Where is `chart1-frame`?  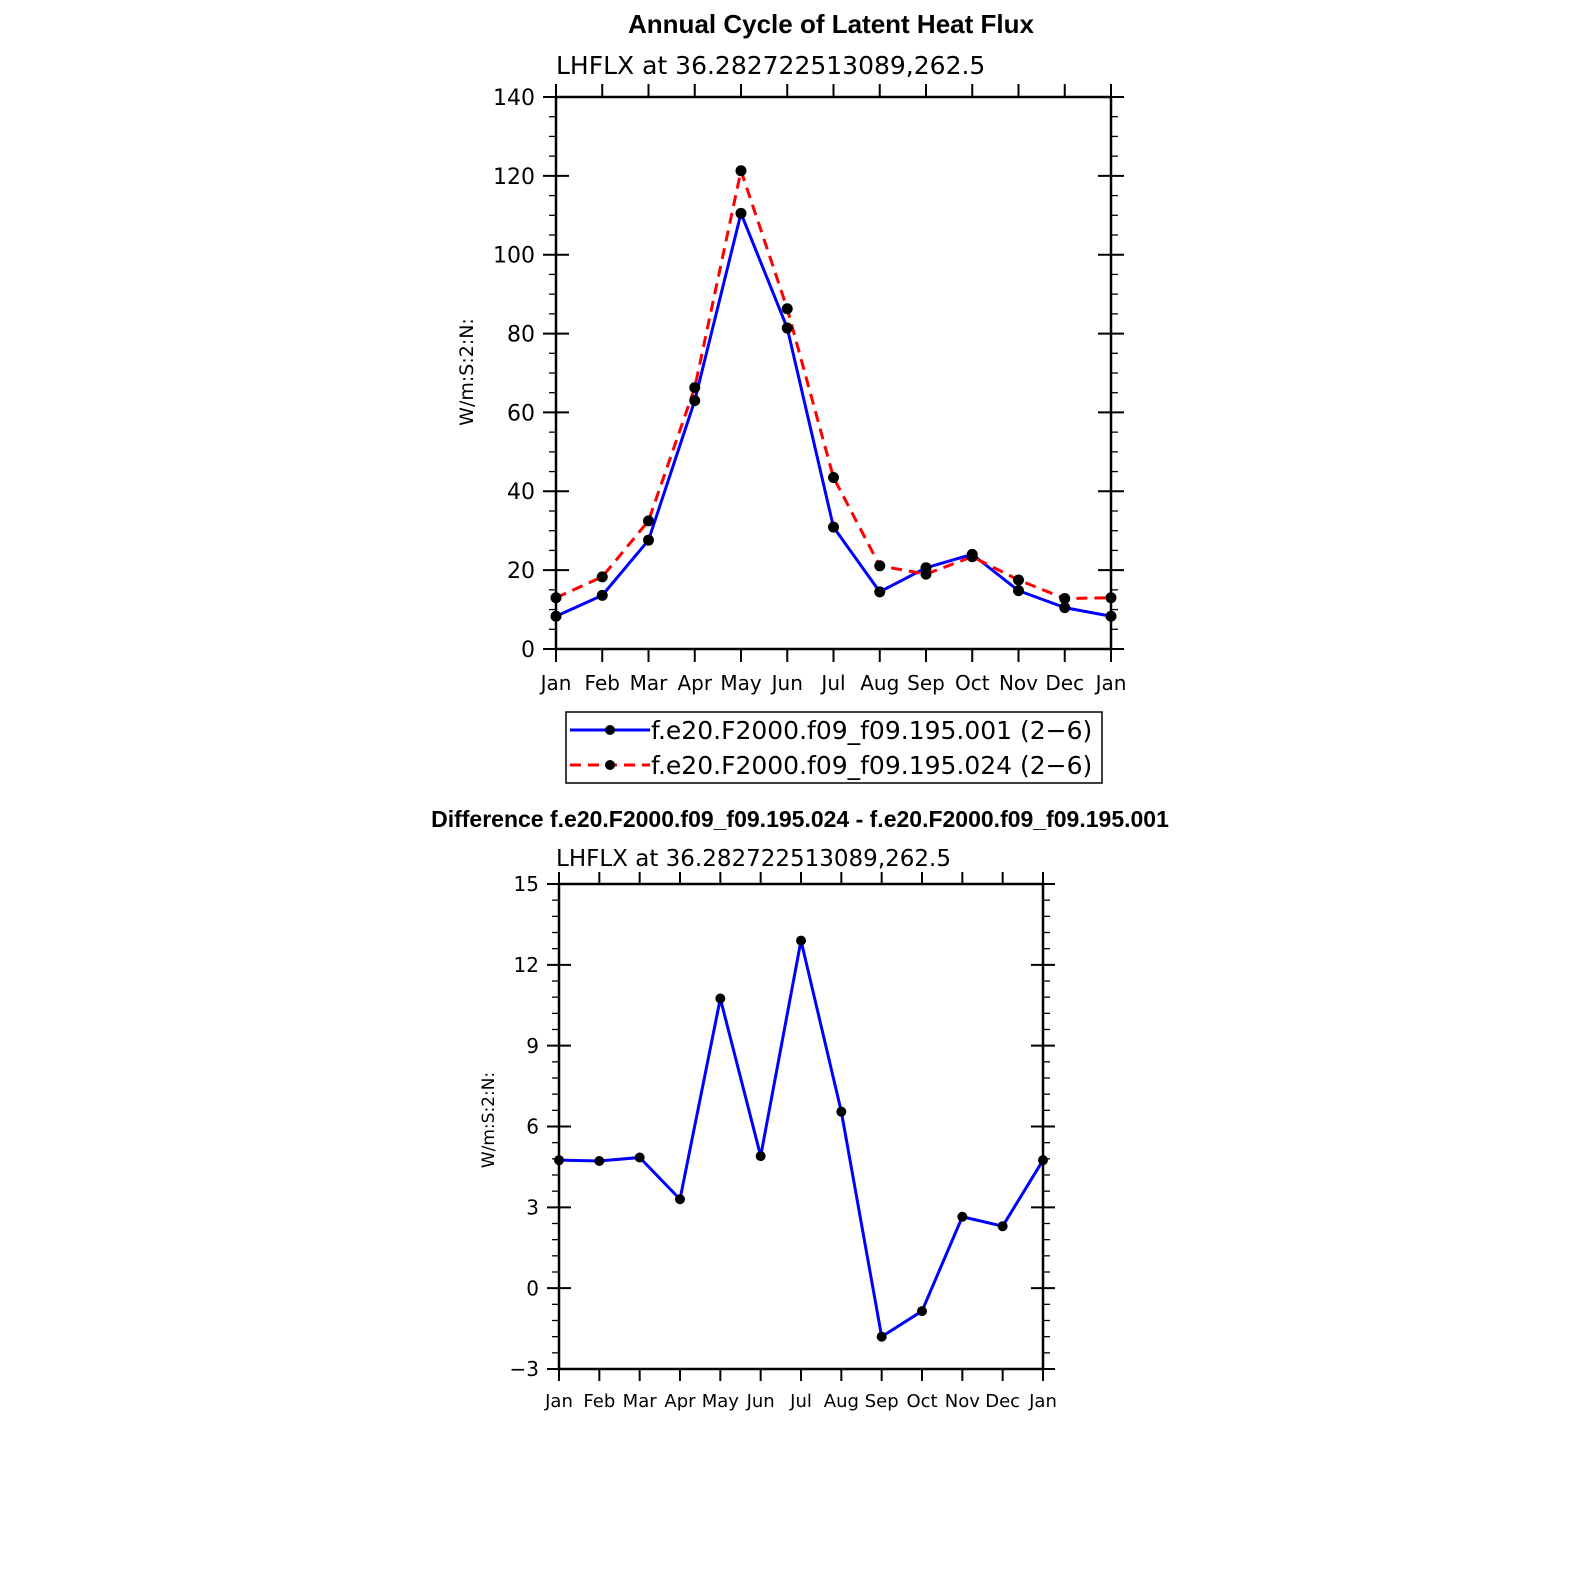 chart1-frame is located at coordinates (833, 373).